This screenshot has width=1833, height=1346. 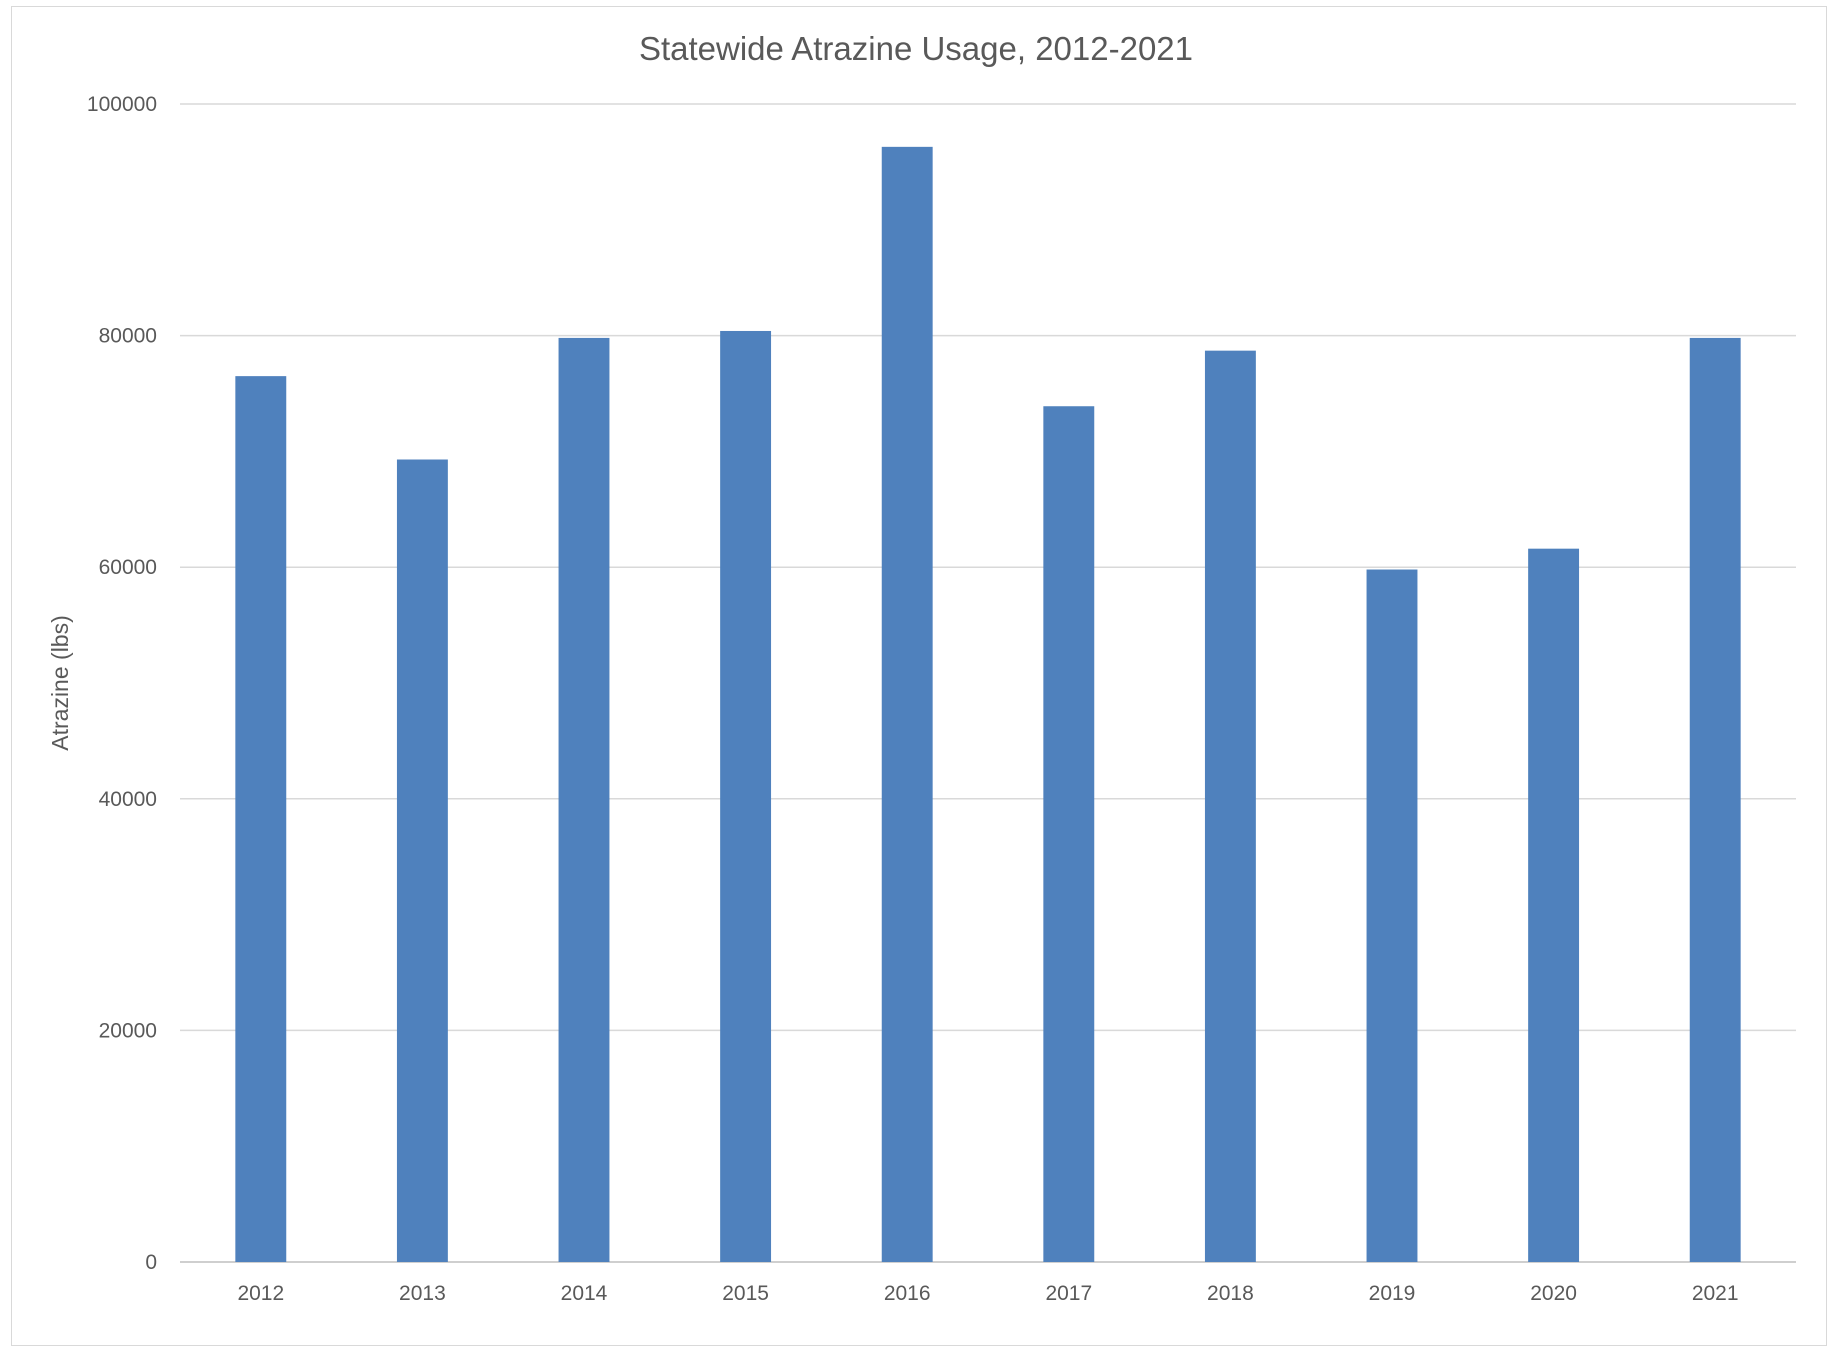 I want to click on chart-title: Statewide Atrazine Usage, 2012-2021, so click(x=916, y=48).